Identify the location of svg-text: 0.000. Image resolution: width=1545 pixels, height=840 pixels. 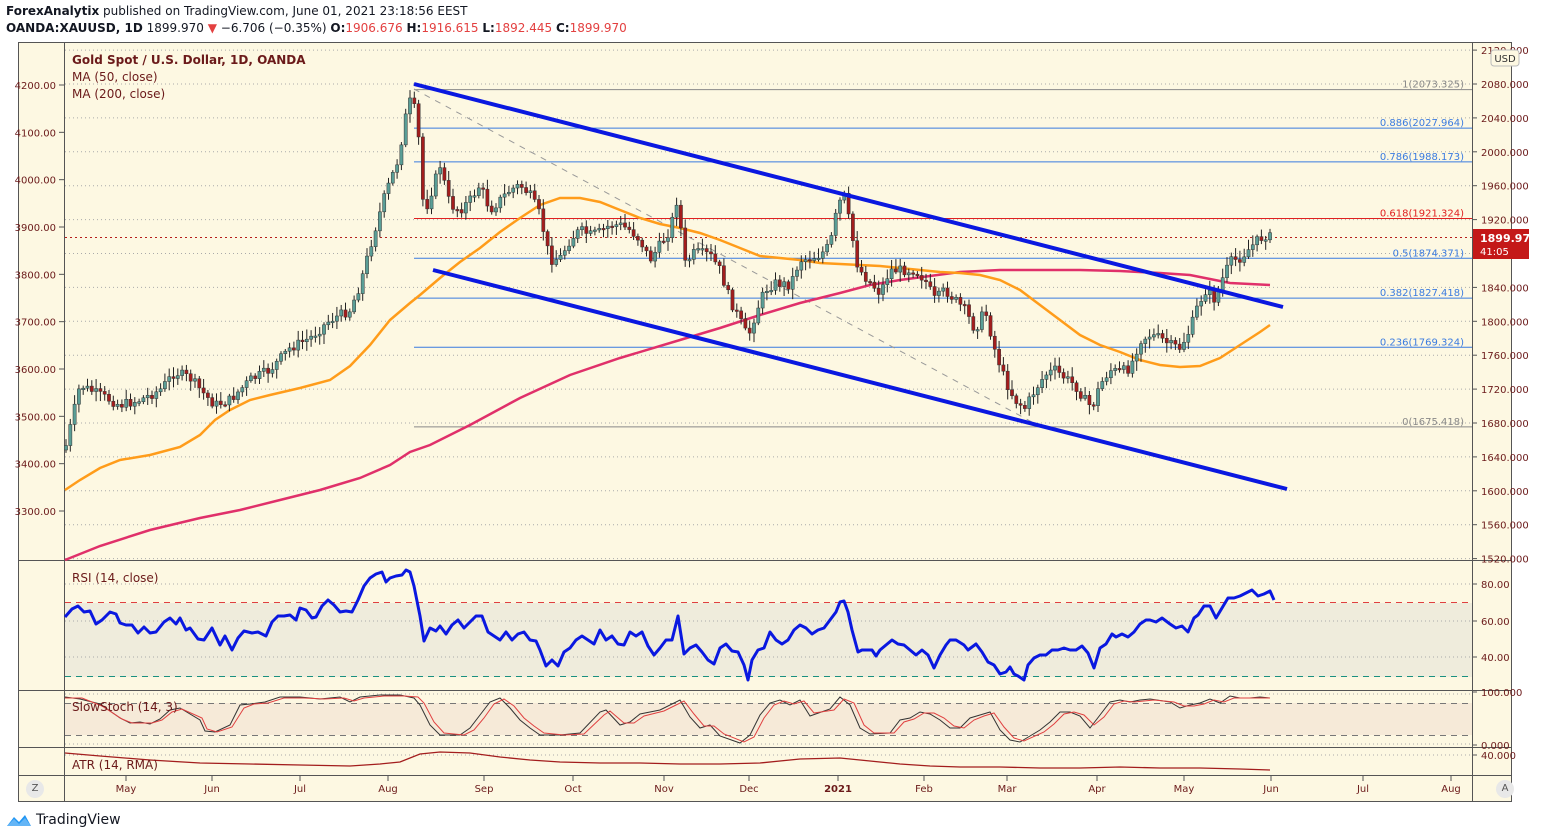
(1495, 746).